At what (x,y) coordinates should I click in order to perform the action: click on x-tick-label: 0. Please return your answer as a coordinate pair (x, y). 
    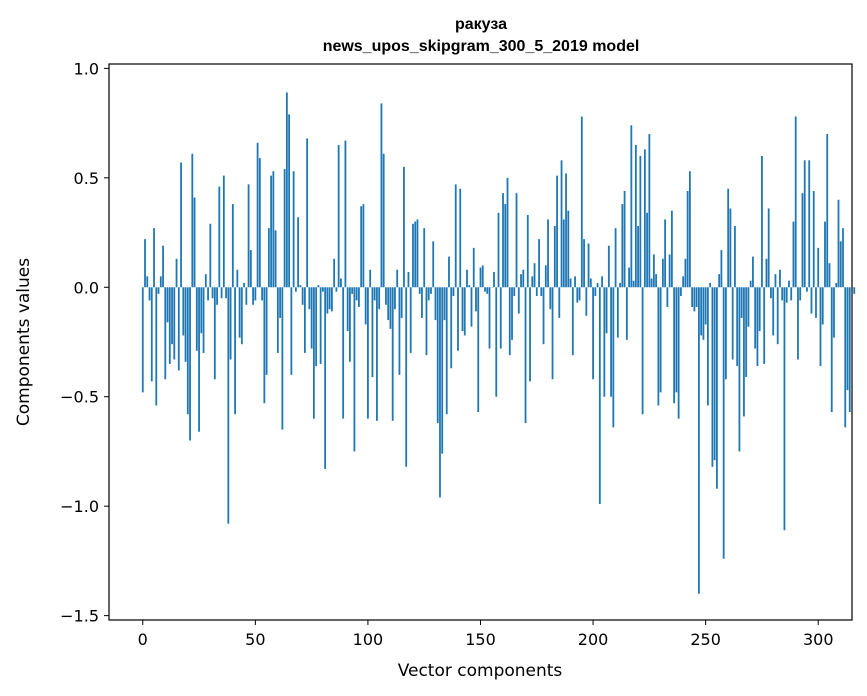
    Looking at the image, I should click on (143, 639).